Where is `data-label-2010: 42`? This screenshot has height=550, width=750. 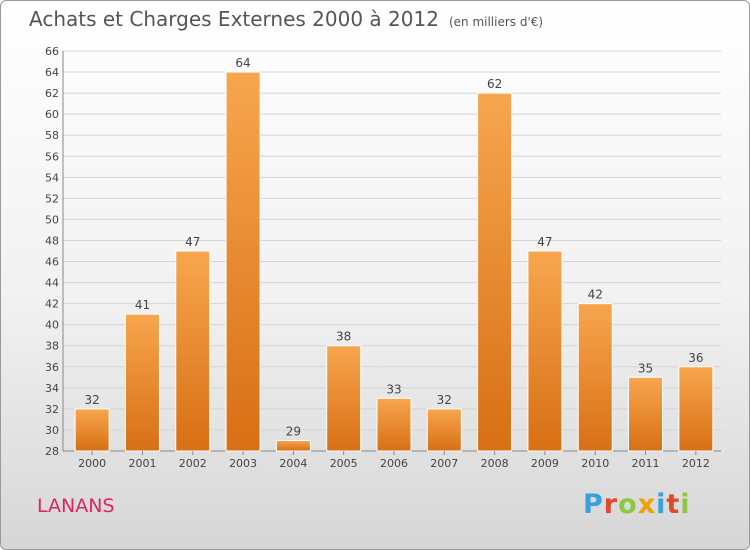
data-label-2010: 42 is located at coordinates (595, 295).